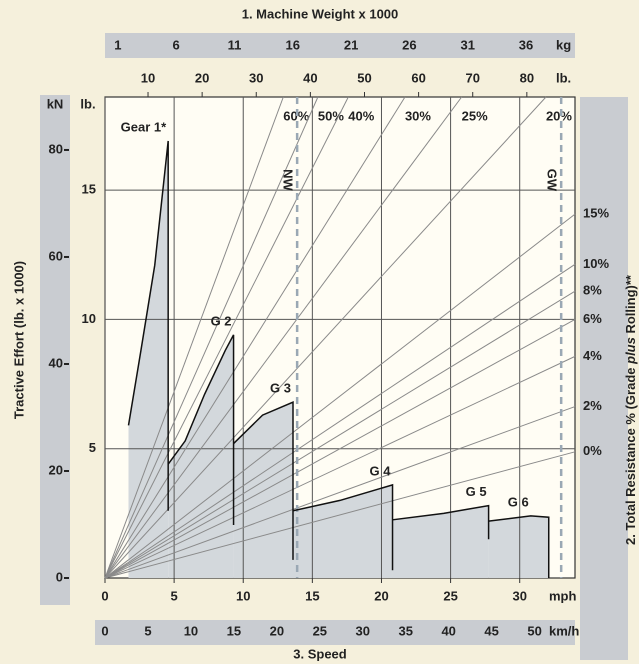 The image size is (639, 664). I want to click on kg-tick-label: 21, so click(351, 44).